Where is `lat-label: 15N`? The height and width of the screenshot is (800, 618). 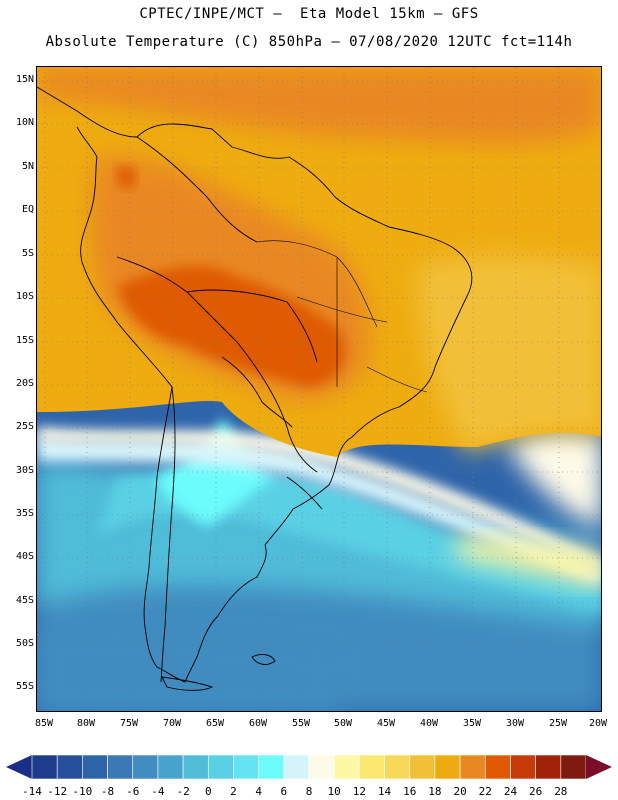
lat-label: 15N is located at coordinates (24, 79).